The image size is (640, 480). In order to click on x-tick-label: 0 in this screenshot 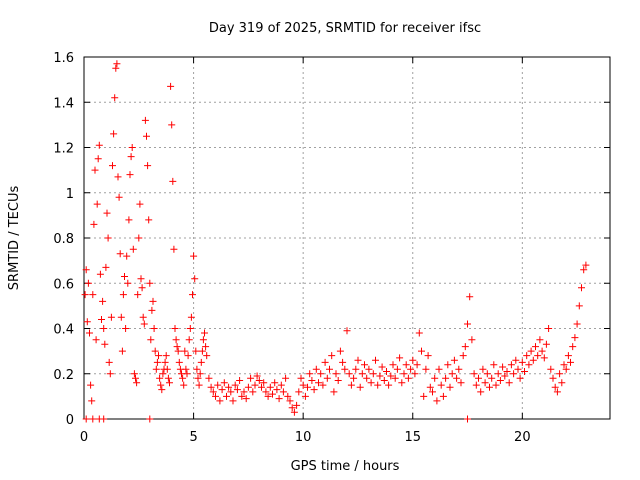, I will do `click(84, 437)`.